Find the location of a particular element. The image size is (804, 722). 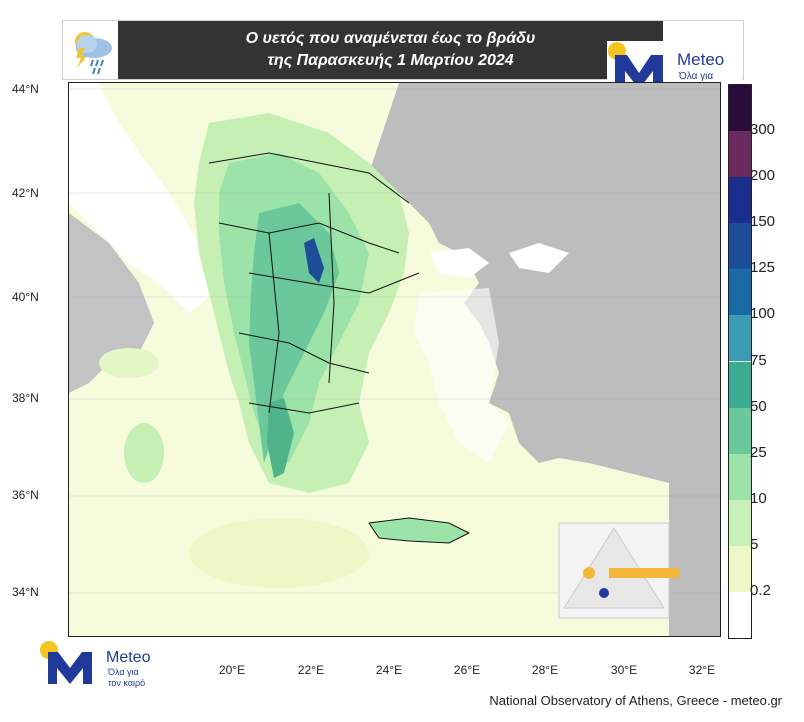

lon-label-32: 32°E is located at coordinates (702, 670).